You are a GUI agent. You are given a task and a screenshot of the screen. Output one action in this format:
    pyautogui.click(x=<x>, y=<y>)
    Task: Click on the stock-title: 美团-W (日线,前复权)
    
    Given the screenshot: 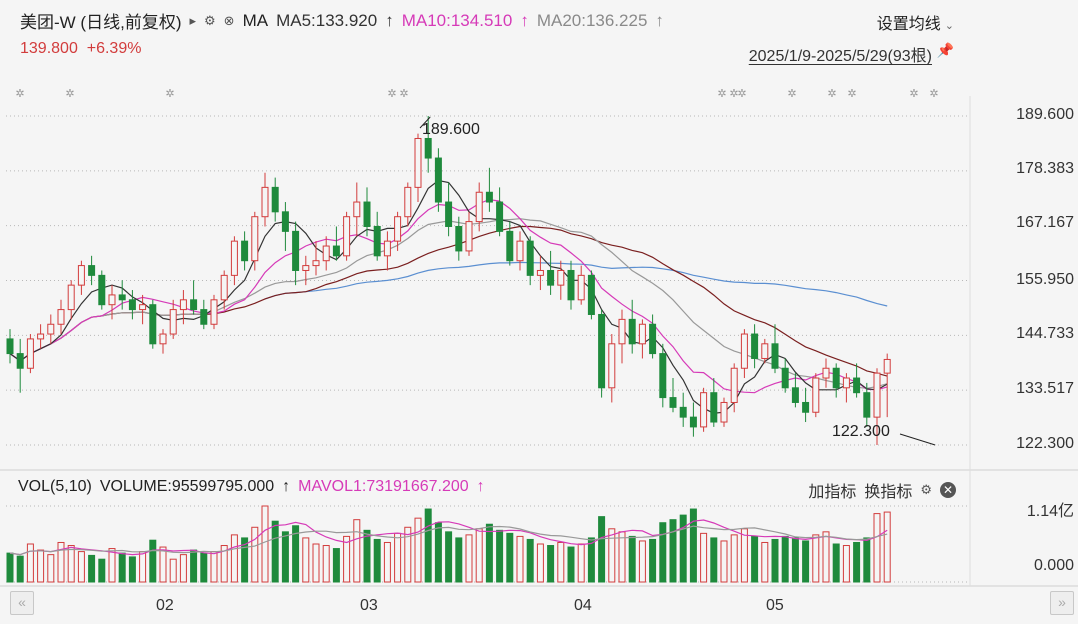 What is the action you would take?
    pyautogui.click(x=101, y=22)
    